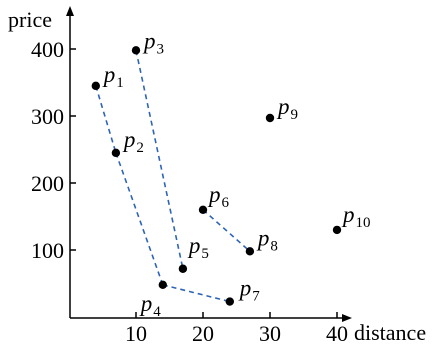 The image size is (448, 355). I want to click on y-tick-label: 300, so click(47, 116).